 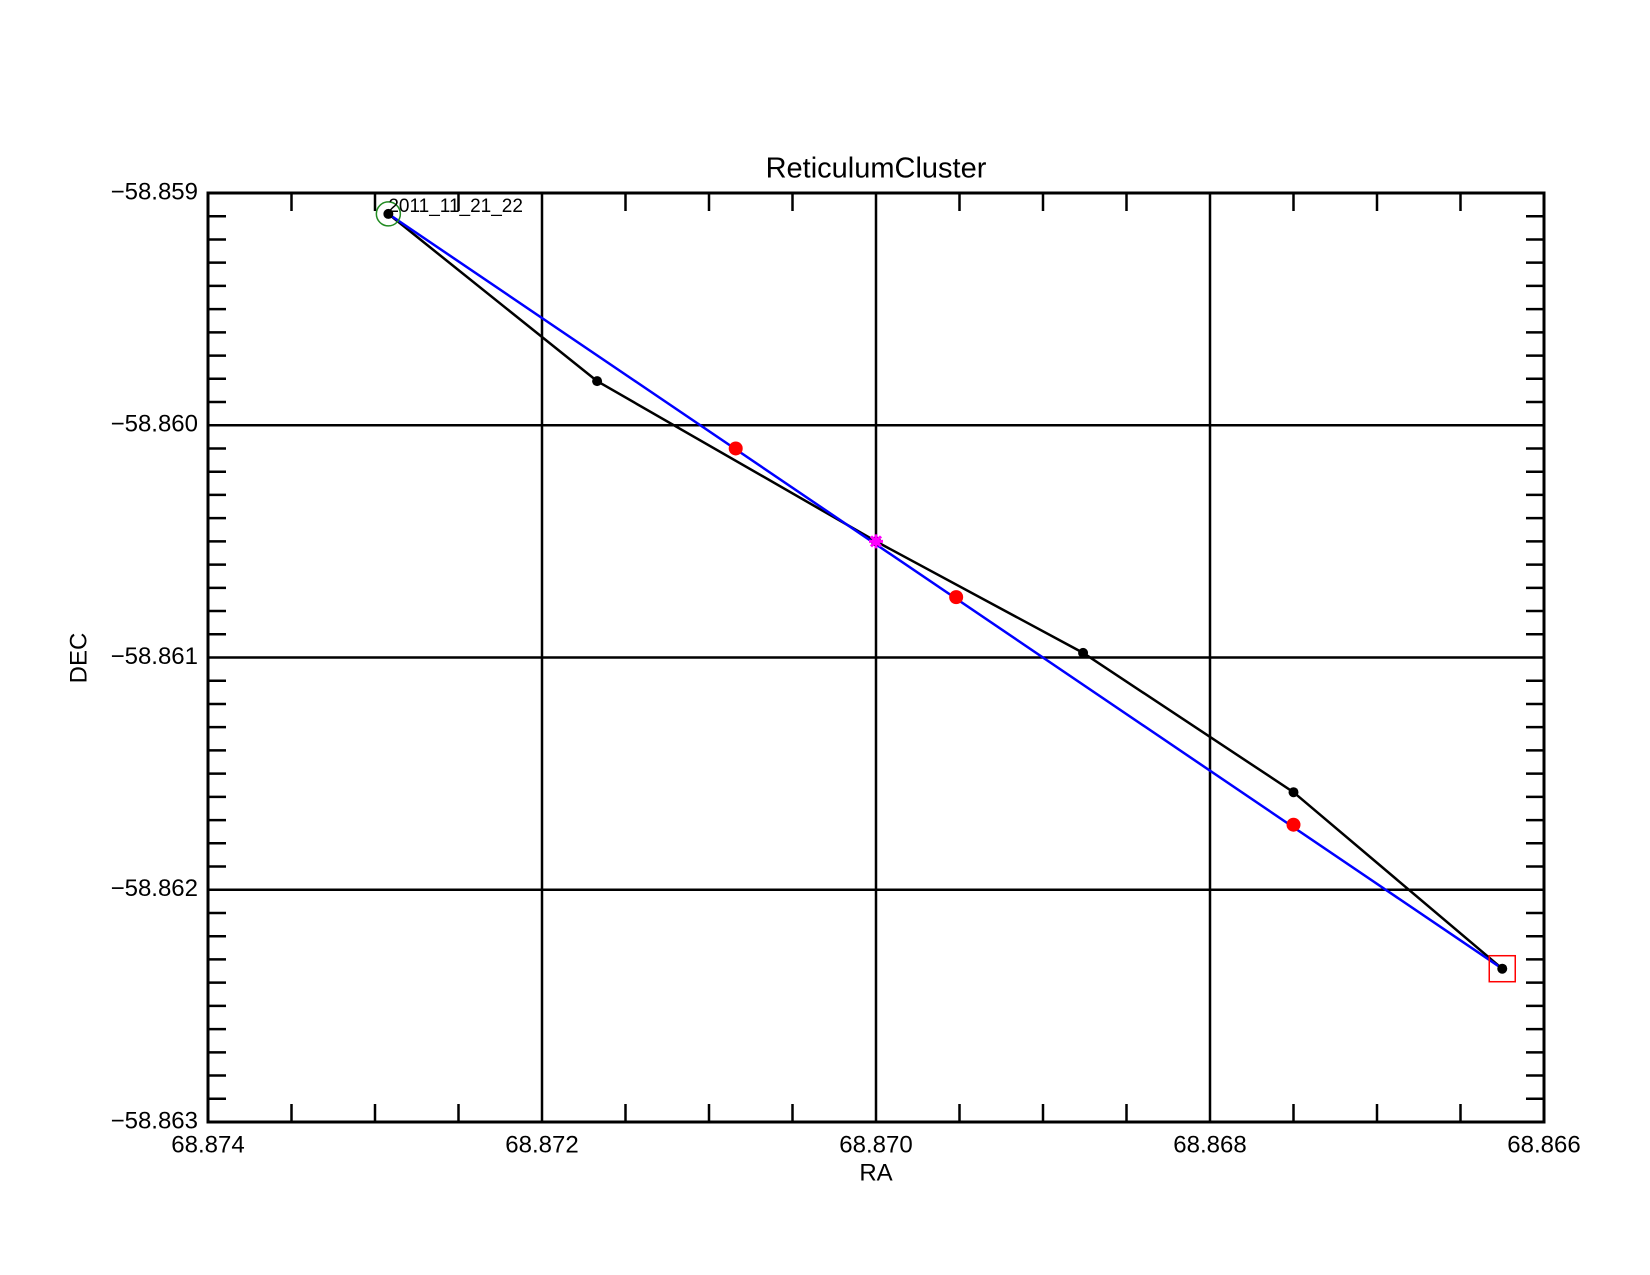 What do you see at coordinates (1209, 1144) in the screenshot?
I see `x-tick-label: 68.868` at bounding box center [1209, 1144].